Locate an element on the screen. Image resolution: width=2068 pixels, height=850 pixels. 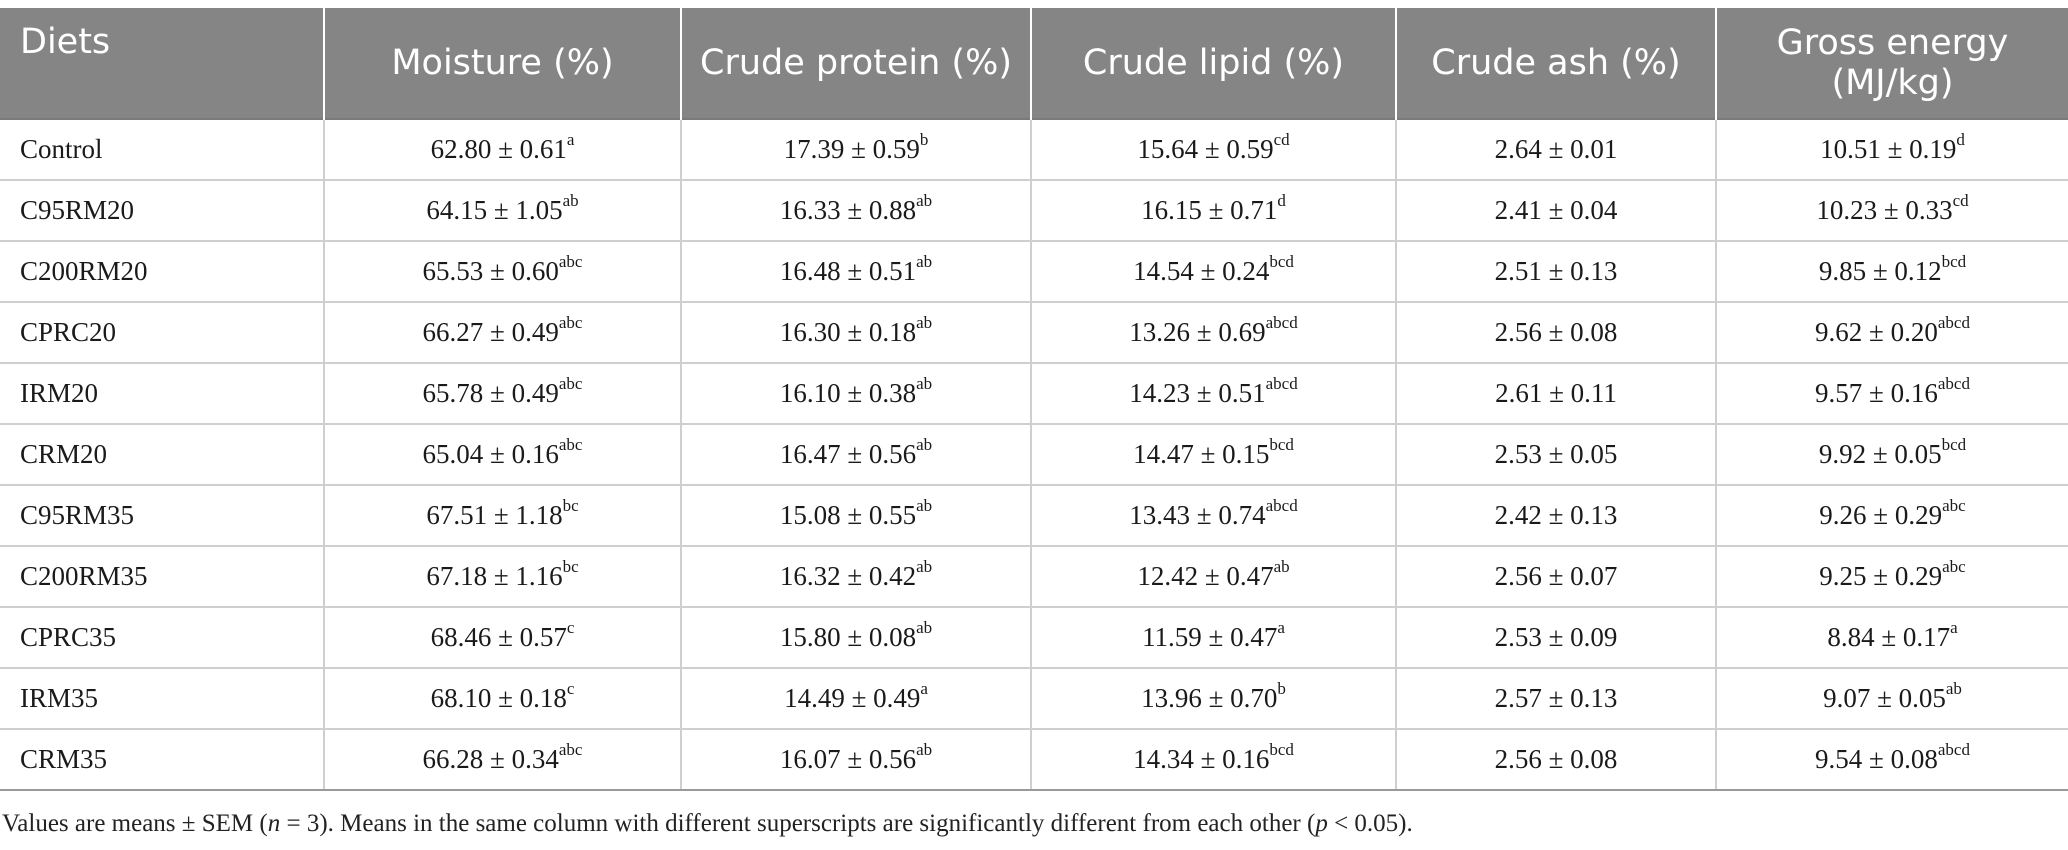
cell-moisture: 68.46 ± 0.57c is located at coordinates (502, 638).